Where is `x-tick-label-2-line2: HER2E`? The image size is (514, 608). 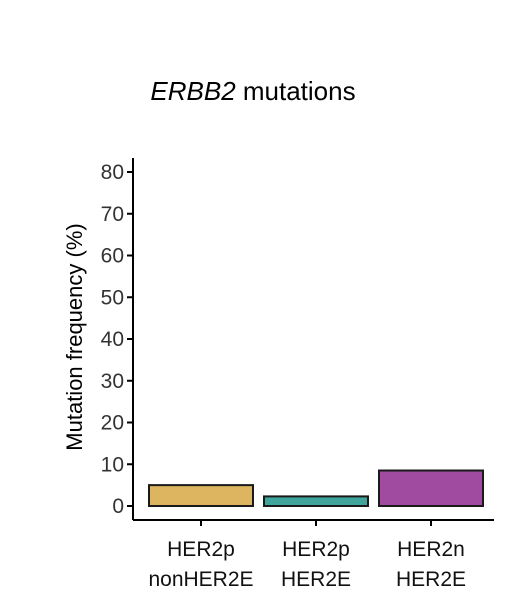
x-tick-label-2-line2: HER2E is located at coordinates (431, 579).